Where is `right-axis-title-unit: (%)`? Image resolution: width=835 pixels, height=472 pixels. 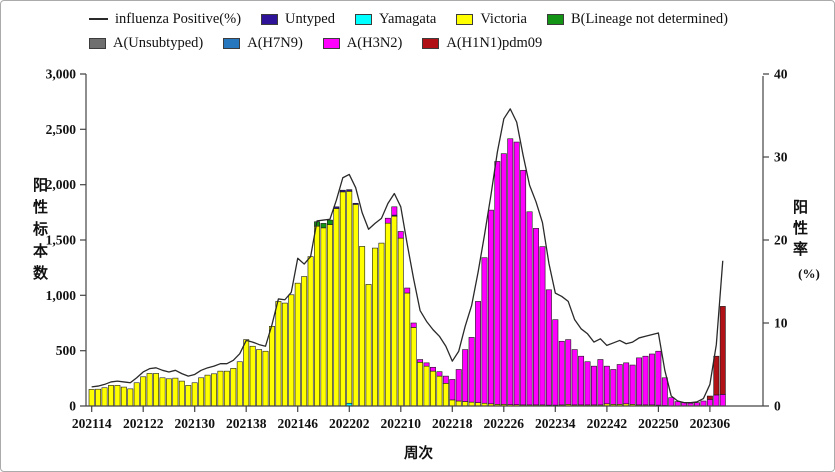 right-axis-title-unit: (%) is located at coordinates (809, 273).